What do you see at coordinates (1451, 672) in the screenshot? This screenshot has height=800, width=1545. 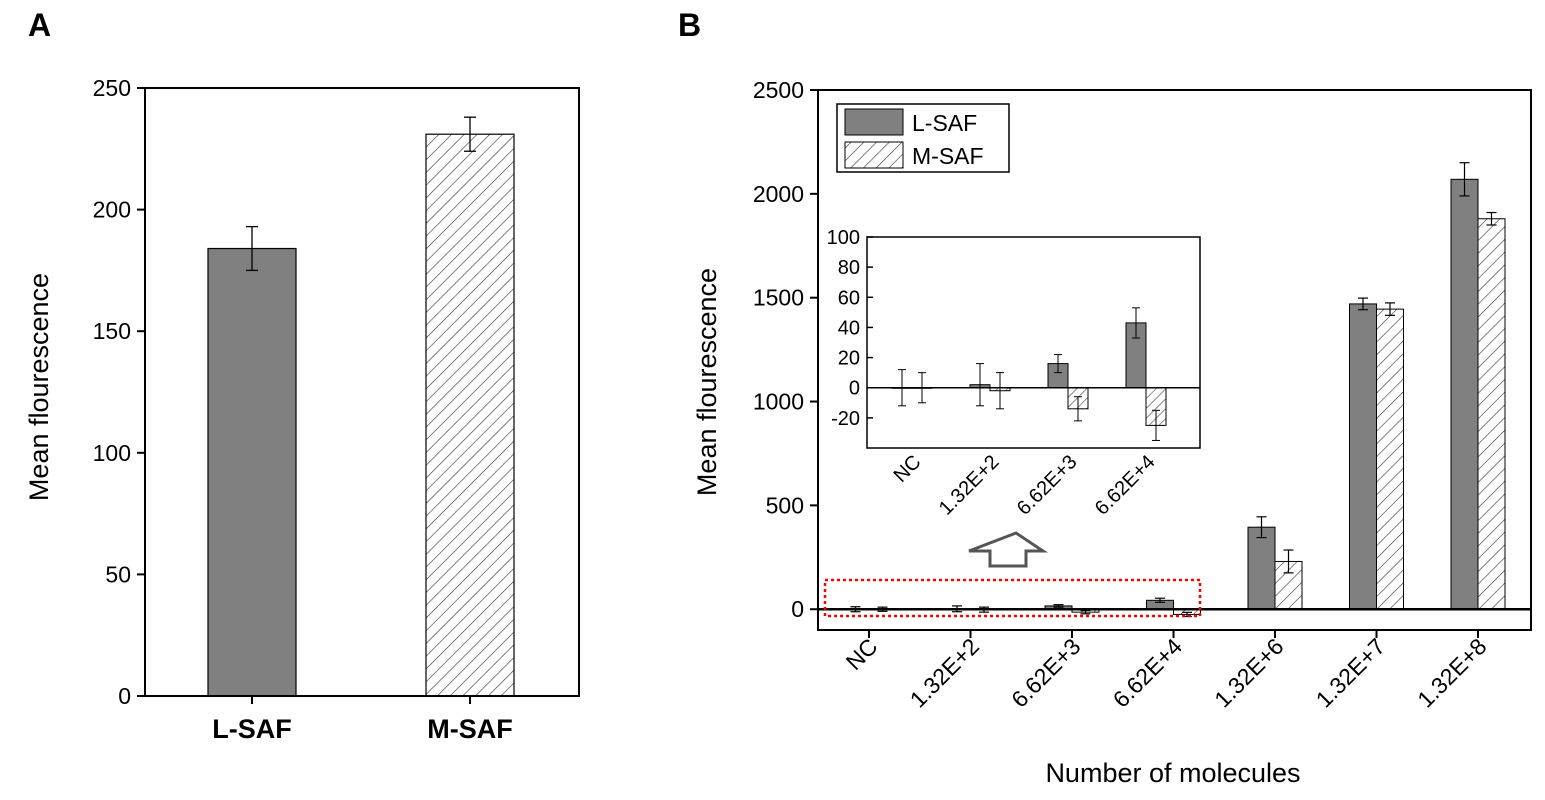 I see `x-category-label-b: 1.32E+8` at bounding box center [1451, 672].